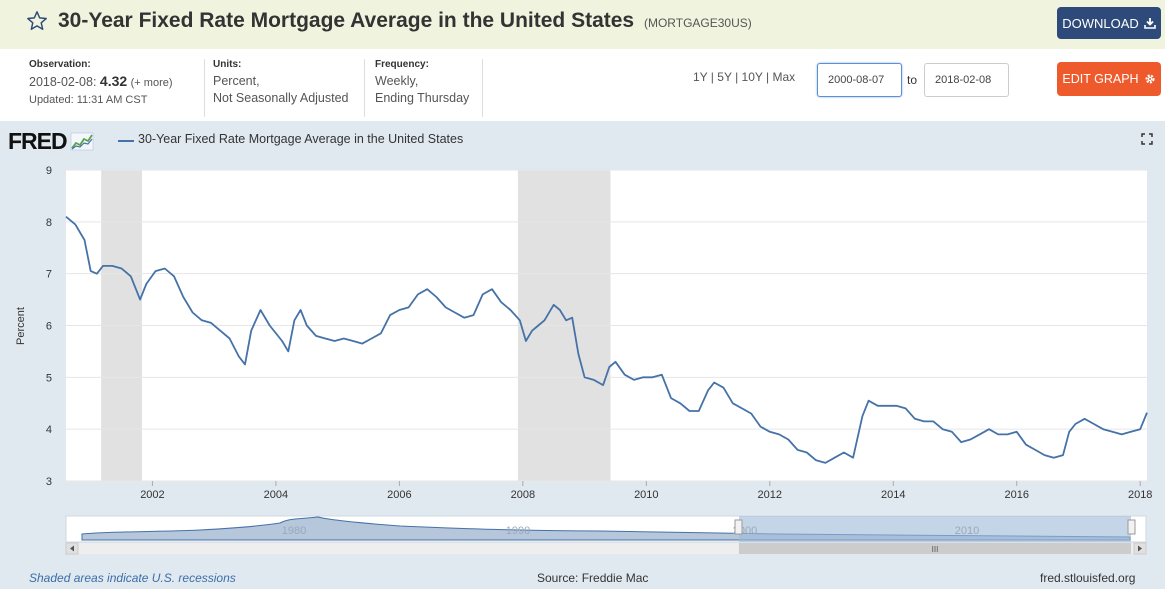 Image resolution: width=1165 pixels, height=589 pixels. I want to click on x-tick-label: 2008, so click(523, 495).